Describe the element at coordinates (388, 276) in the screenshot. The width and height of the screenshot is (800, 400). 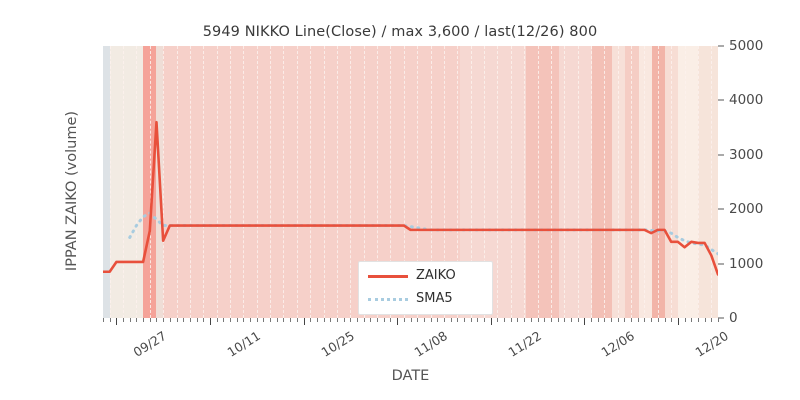
I see `legend-swatch-zaiko` at that location.